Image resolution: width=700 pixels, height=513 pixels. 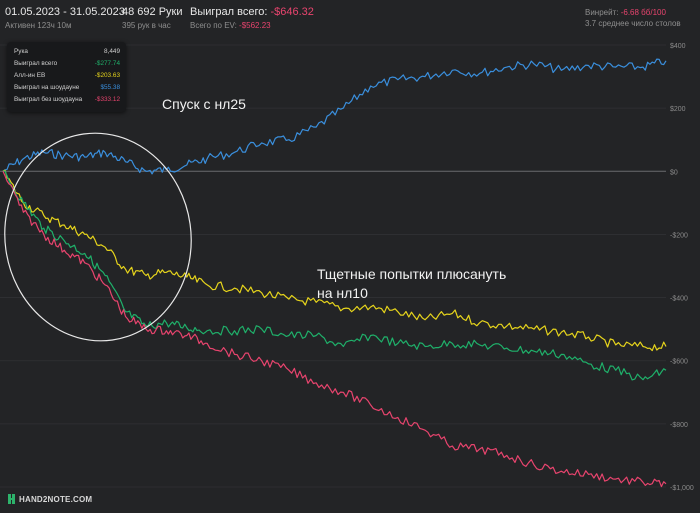 What do you see at coordinates (213, 25) in the screenshot?
I see `ev-total-label: Всего по EV:` at bounding box center [213, 25].